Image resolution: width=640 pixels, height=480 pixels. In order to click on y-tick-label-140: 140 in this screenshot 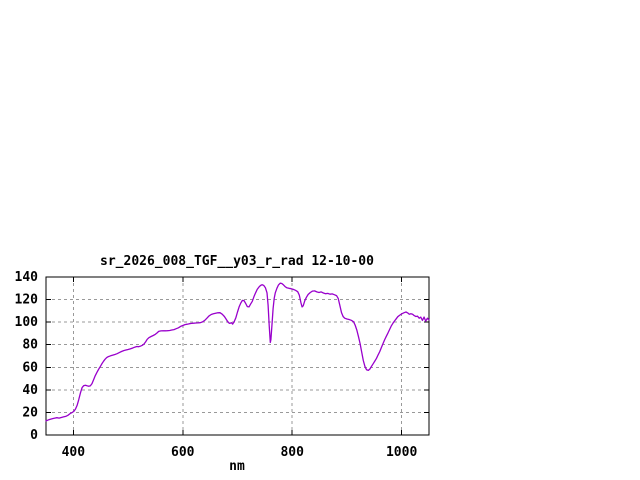, I will do `click(27, 277)`.